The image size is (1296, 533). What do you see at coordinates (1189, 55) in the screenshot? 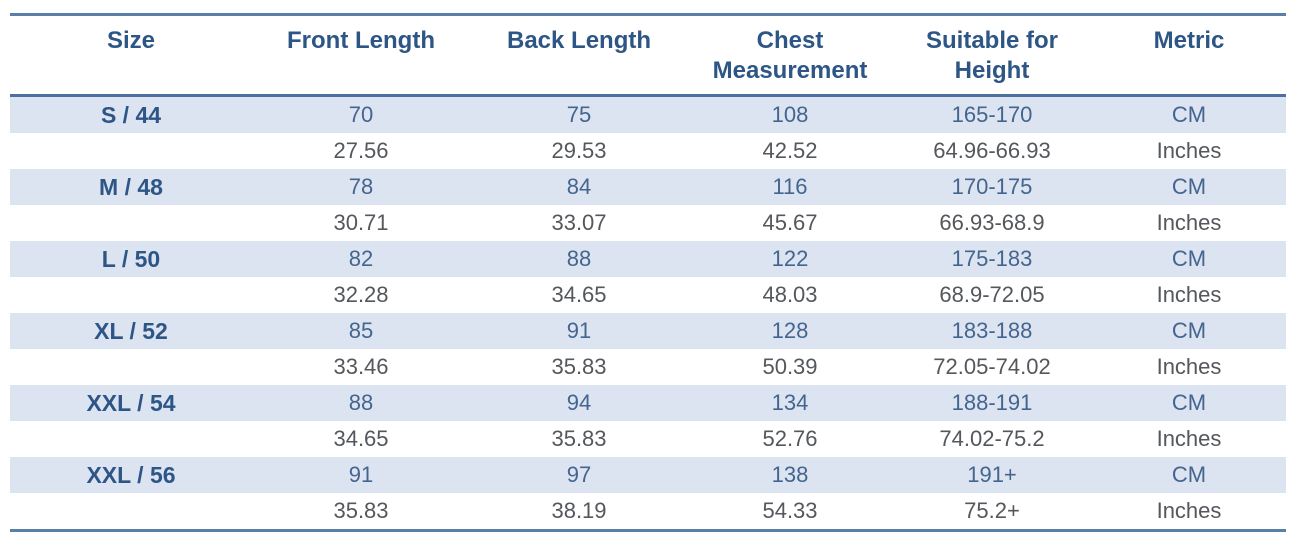
I see `column-header-metric: Metric` at bounding box center [1189, 55].